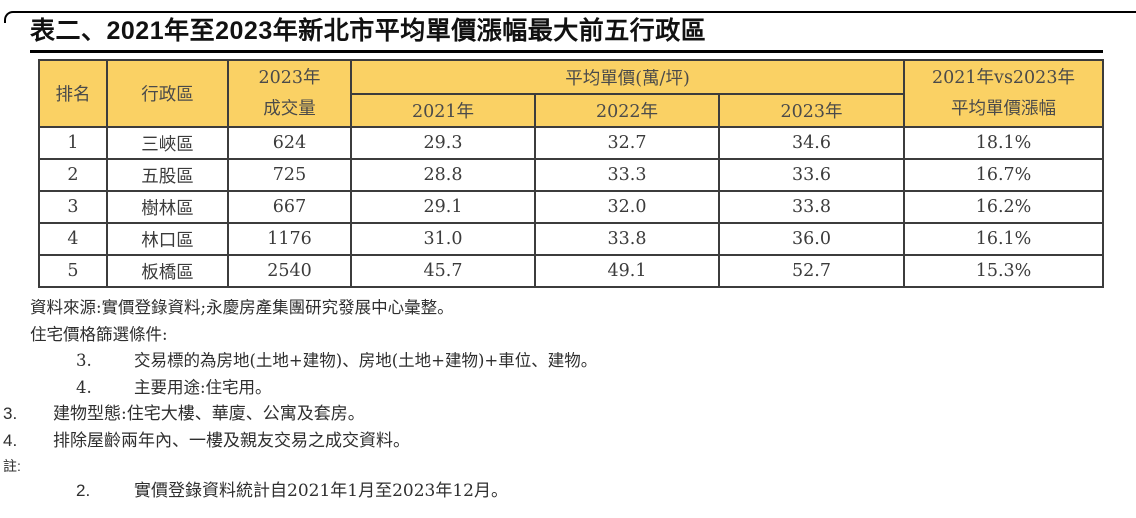 This screenshot has height=518, width=1136. What do you see at coordinates (443, 239) in the screenshot?
I see `cell-price-2021: 31.0` at bounding box center [443, 239].